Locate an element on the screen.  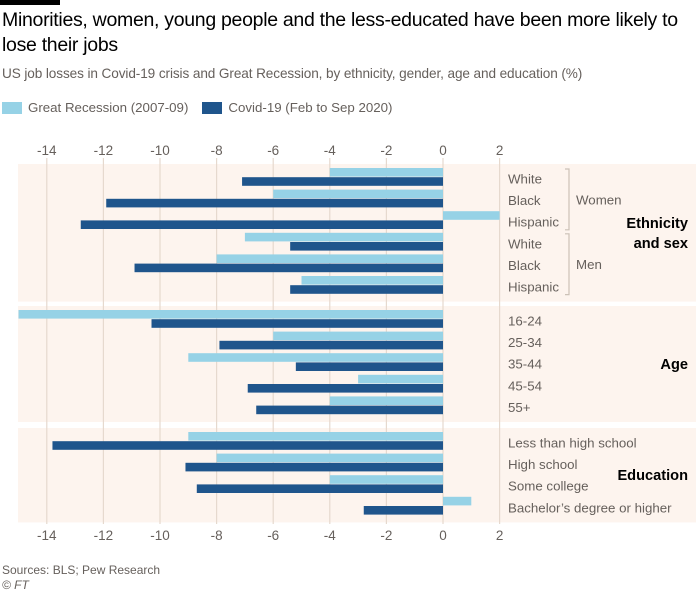
source-text: Sources: BLS; Pew Research is located at coordinates (81, 570).